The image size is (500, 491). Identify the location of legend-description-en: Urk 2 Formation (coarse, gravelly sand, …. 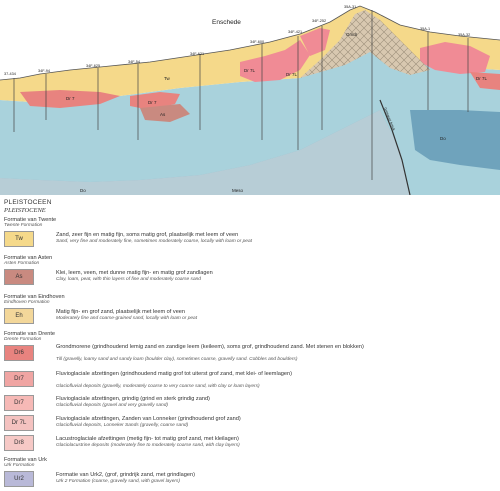
(118, 481).